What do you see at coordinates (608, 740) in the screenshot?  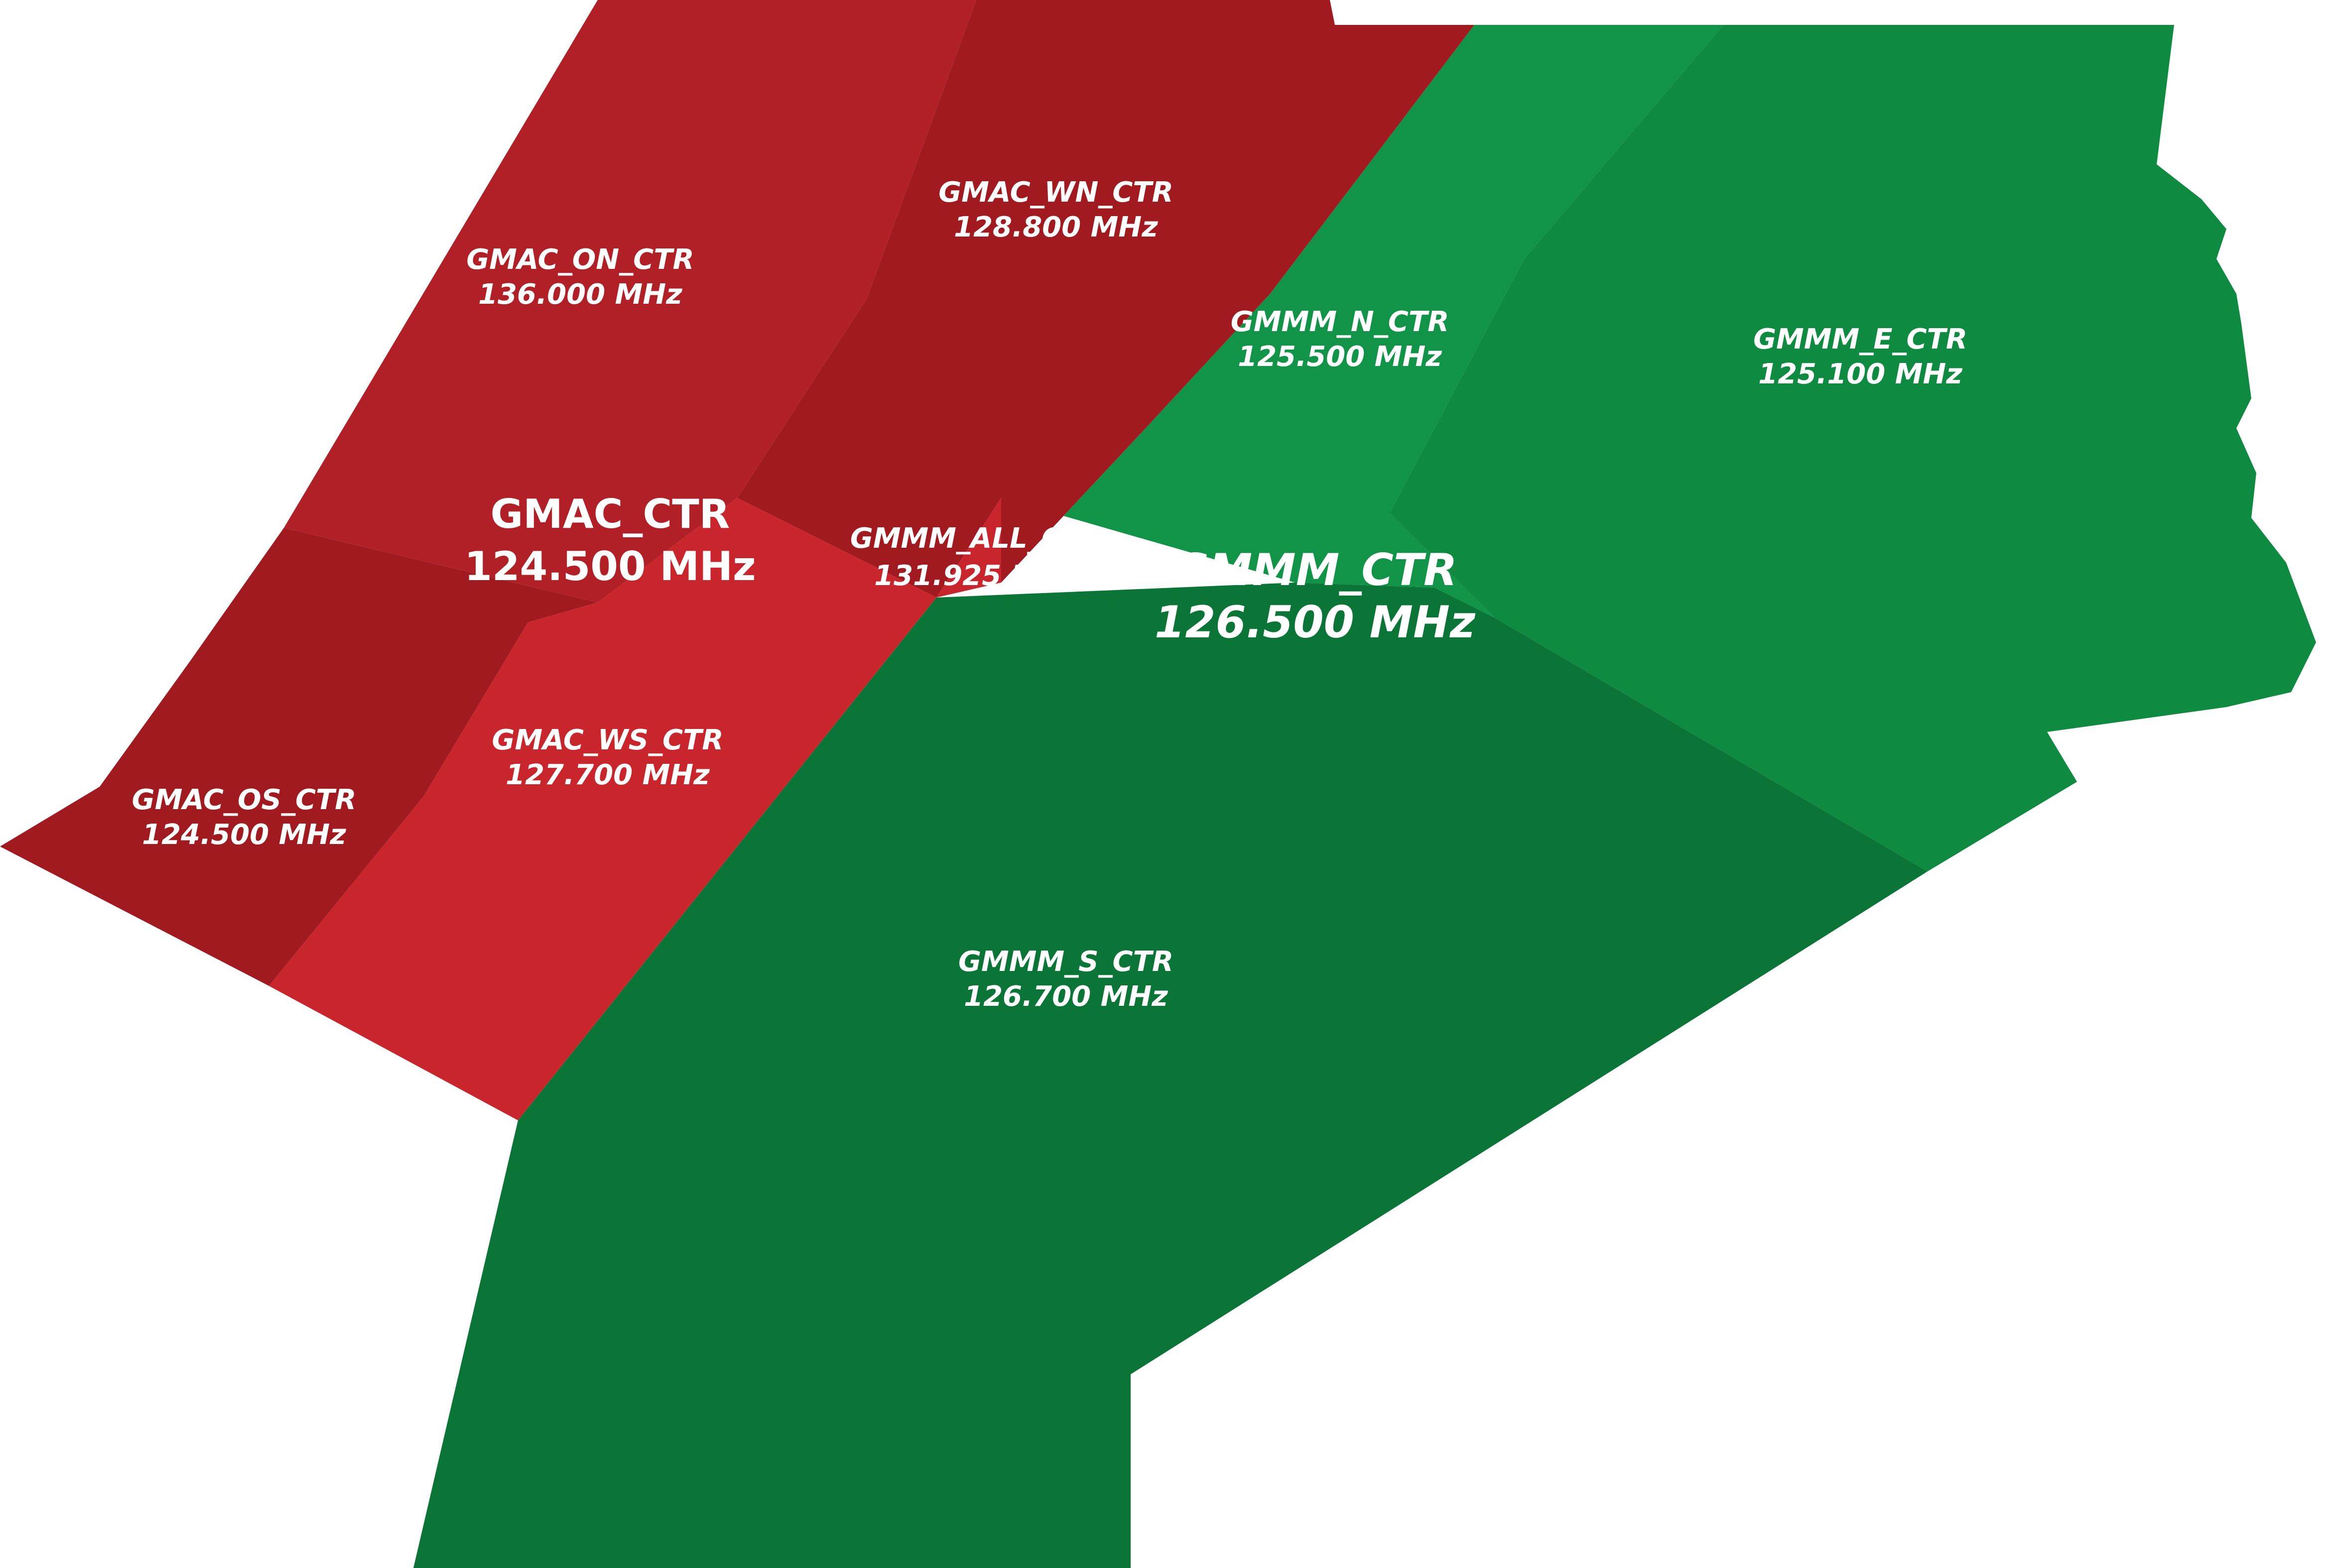 I see `sector-name: GMAC_WS_CTR` at bounding box center [608, 740].